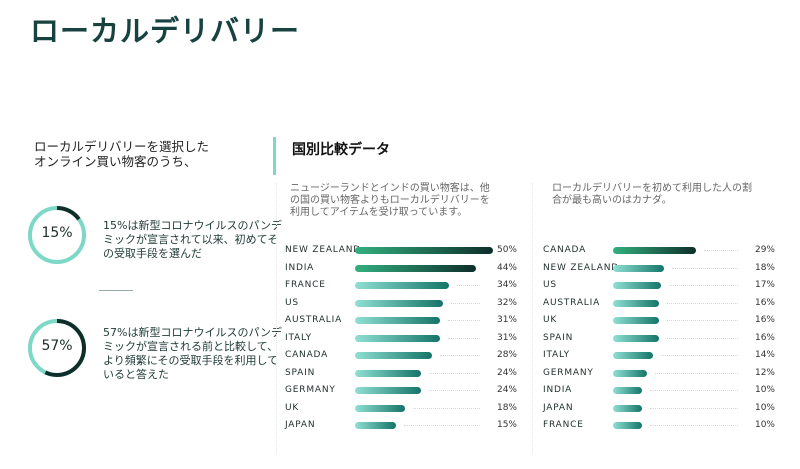 The height and width of the screenshot is (469, 800). I want to click on chart-row: UK 16%, so click(668, 321).